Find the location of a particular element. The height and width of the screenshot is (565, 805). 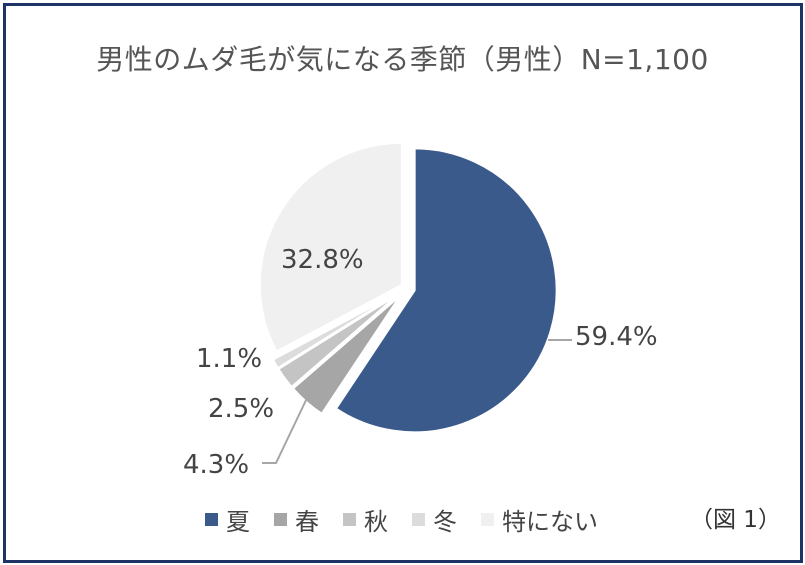

legend-item-5: 特にない is located at coordinates (539, 519).